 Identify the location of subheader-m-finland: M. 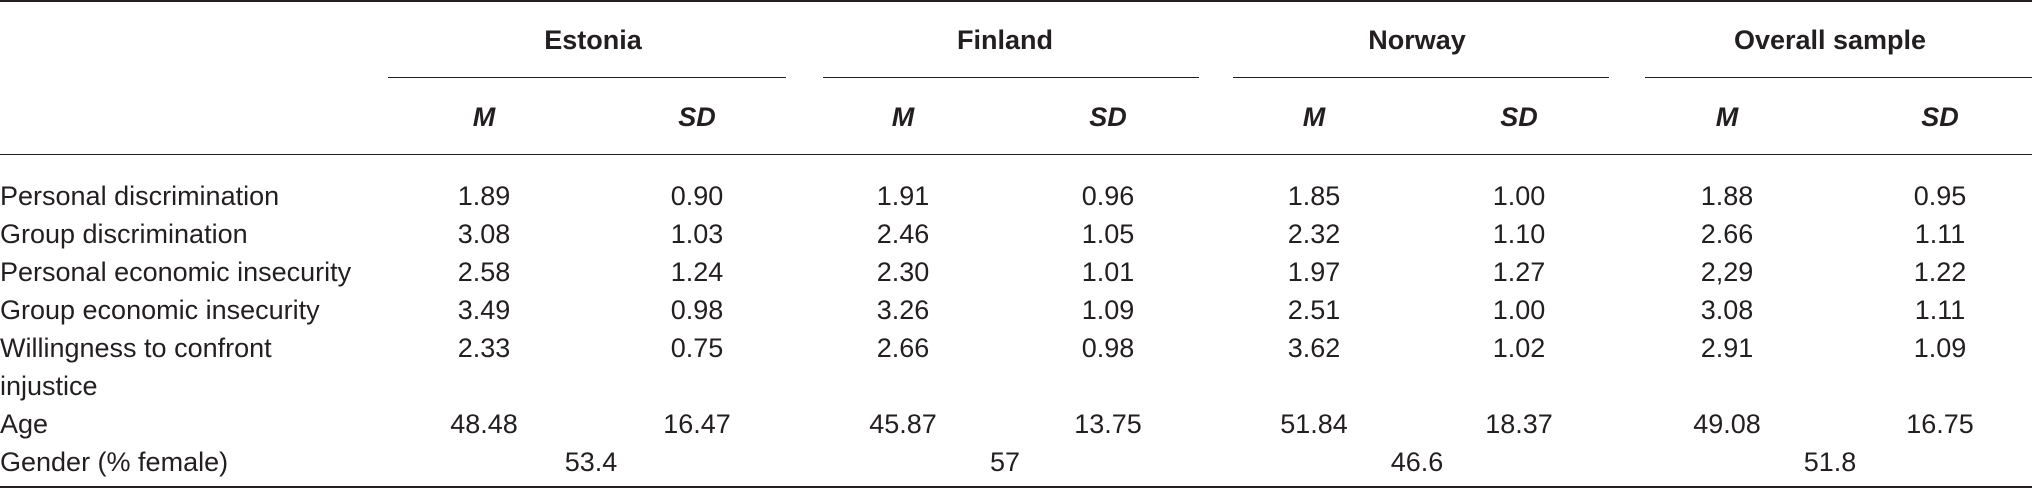
(903, 117).